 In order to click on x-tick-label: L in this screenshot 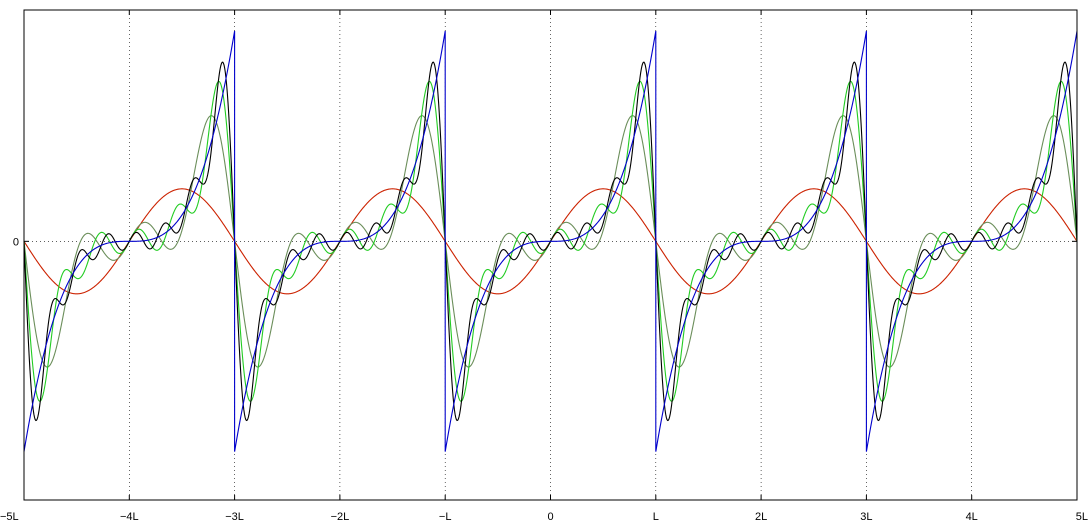, I will do `click(656, 517)`.